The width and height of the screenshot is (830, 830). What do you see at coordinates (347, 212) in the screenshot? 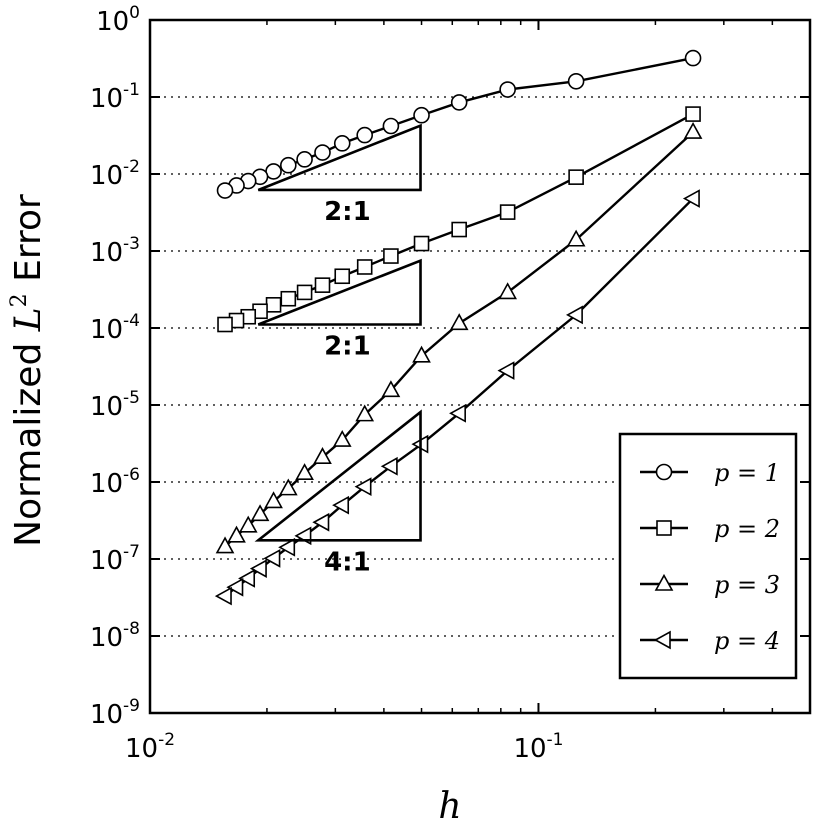
I see `slope-label-0: 2:1` at bounding box center [347, 212].